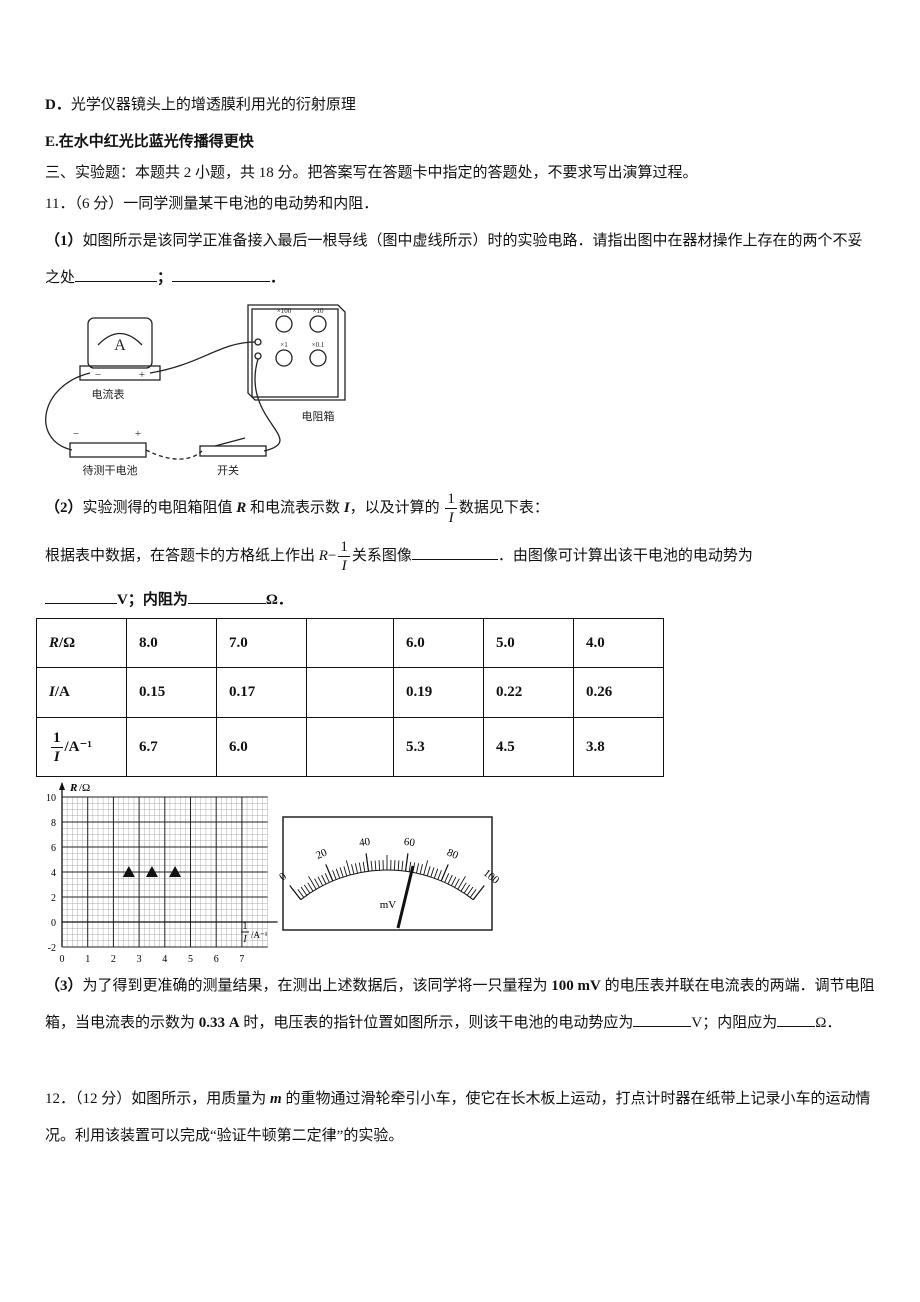 The height and width of the screenshot is (1302, 920). What do you see at coordinates (276, 1099) in the screenshot?
I see `symbol: m` at bounding box center [276, 1099].